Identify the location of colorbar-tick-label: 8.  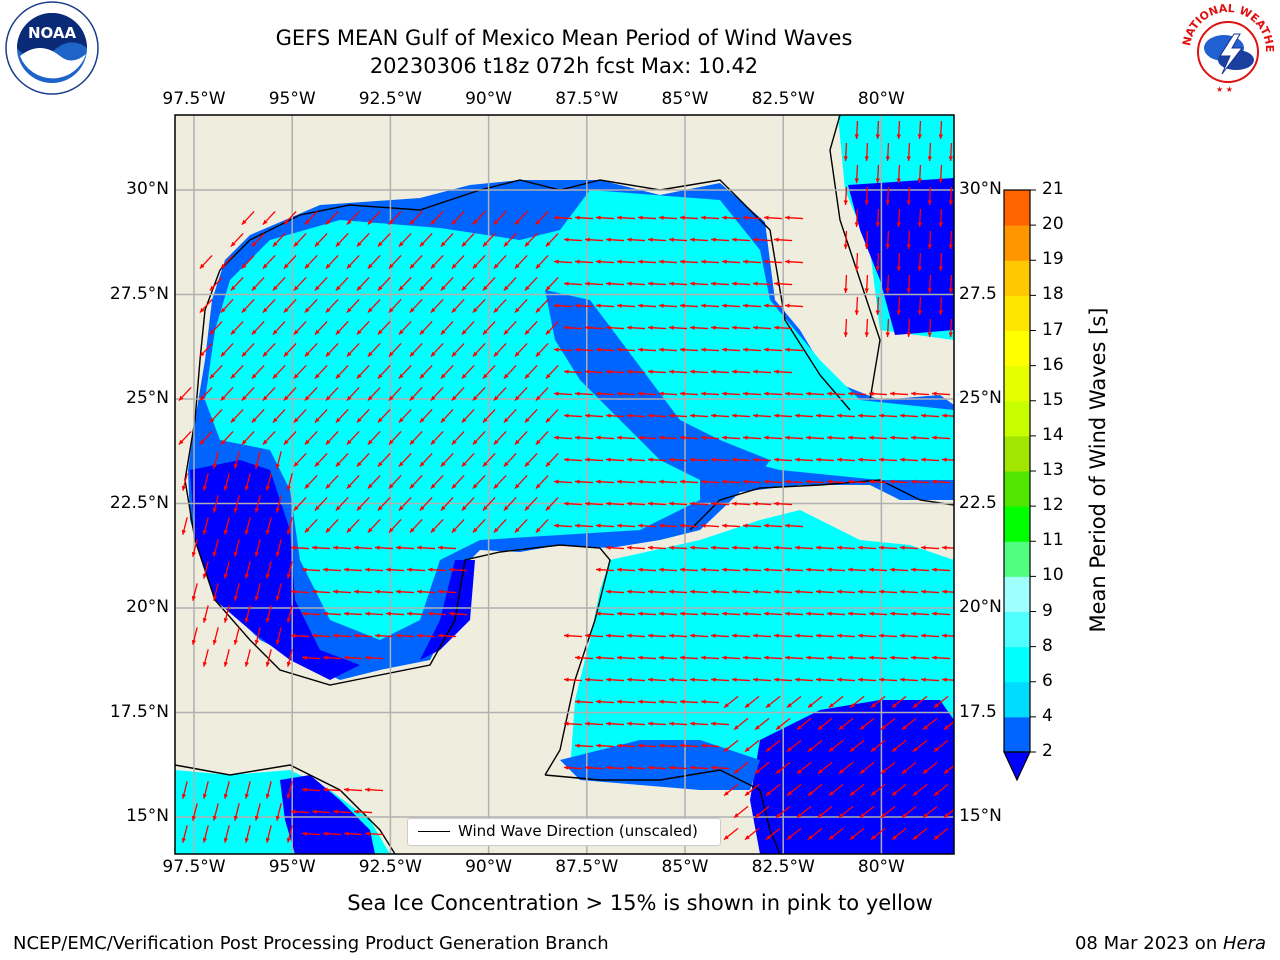
(1047, 645).